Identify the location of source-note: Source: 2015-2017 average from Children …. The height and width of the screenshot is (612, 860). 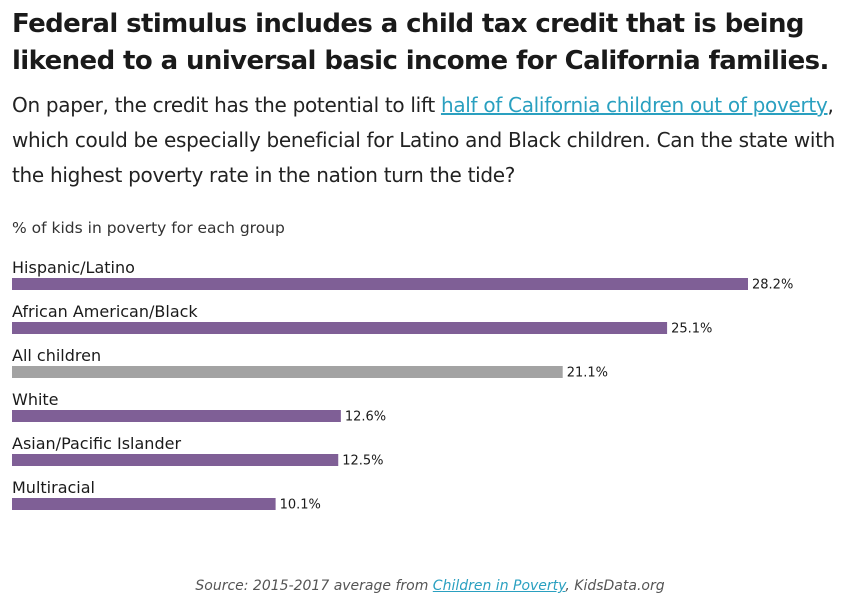
(430, 586).